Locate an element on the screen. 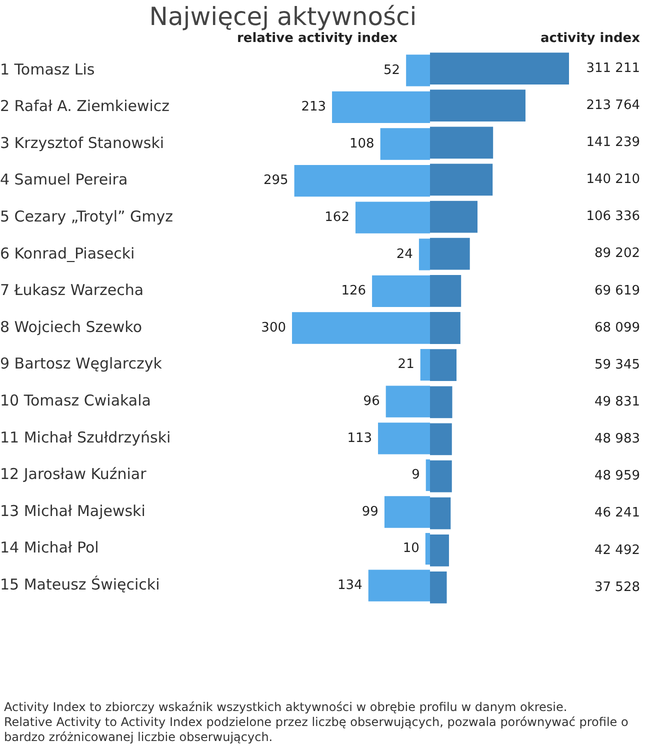 The height and width of the screenshot is (748, 654). data-label: 49 831 is located at coordinates (617, 402).